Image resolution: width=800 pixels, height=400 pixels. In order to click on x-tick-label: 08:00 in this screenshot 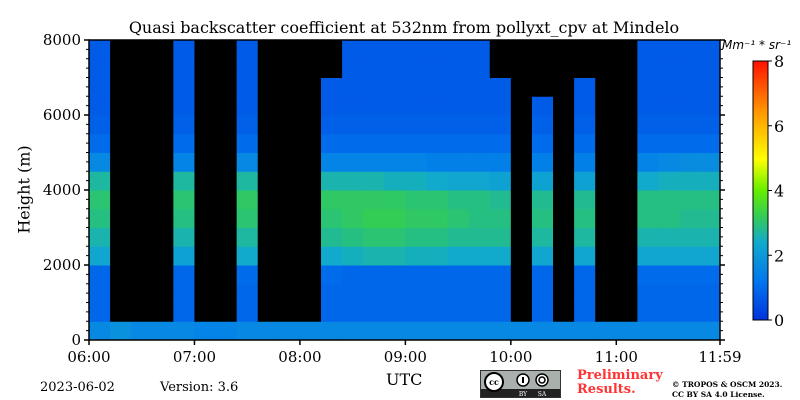, I will do `click(299, 357)`.